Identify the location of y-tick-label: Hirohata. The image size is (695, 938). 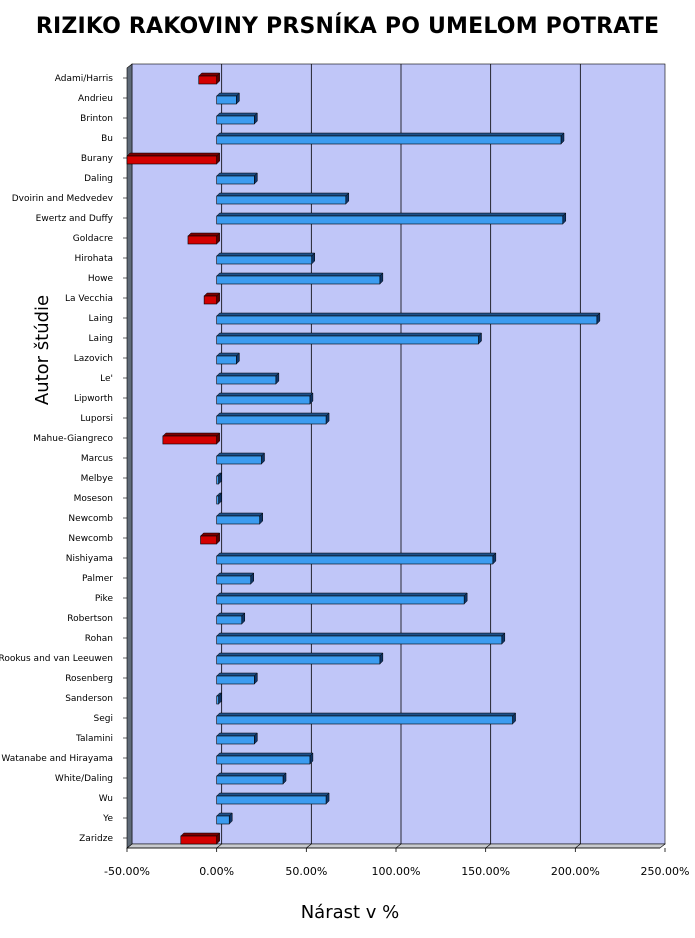
(93, 259).